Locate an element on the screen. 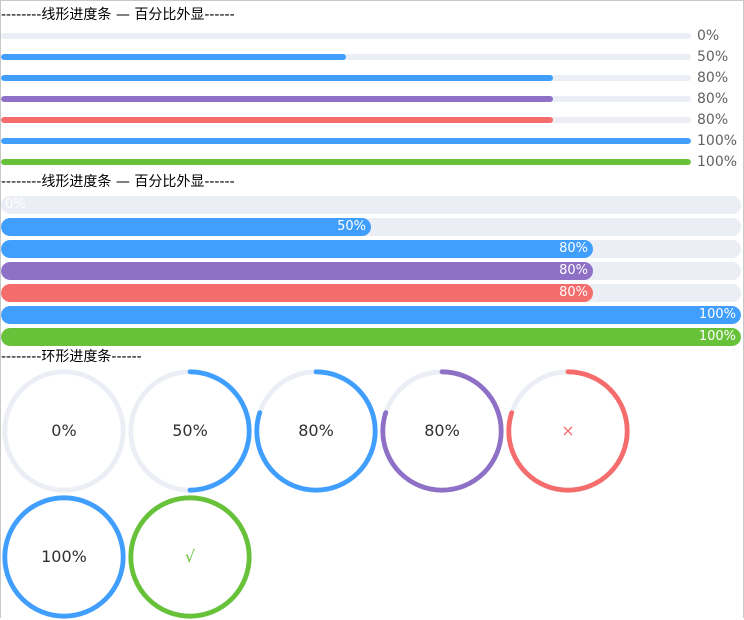  line-progress-inner-2: 80% is located at coordinates (371, 249).